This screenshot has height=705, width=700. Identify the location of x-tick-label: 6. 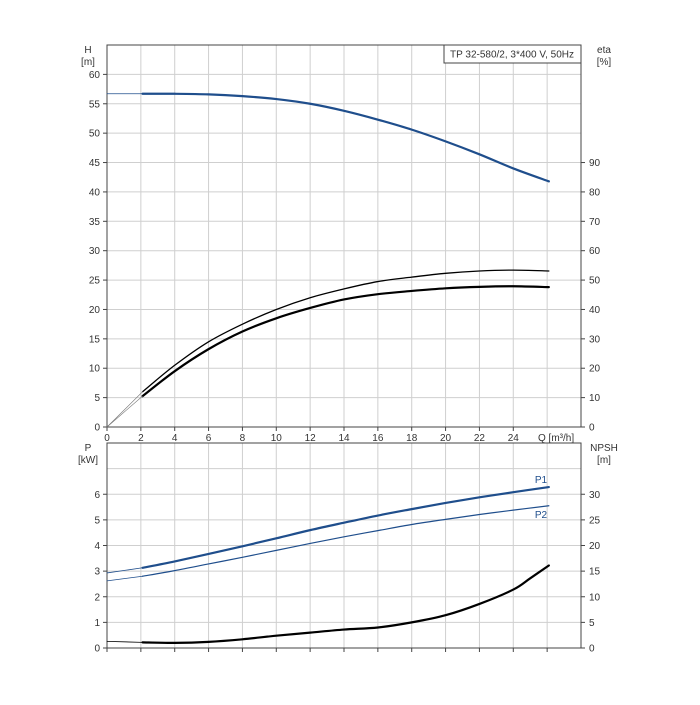
(209, 438).